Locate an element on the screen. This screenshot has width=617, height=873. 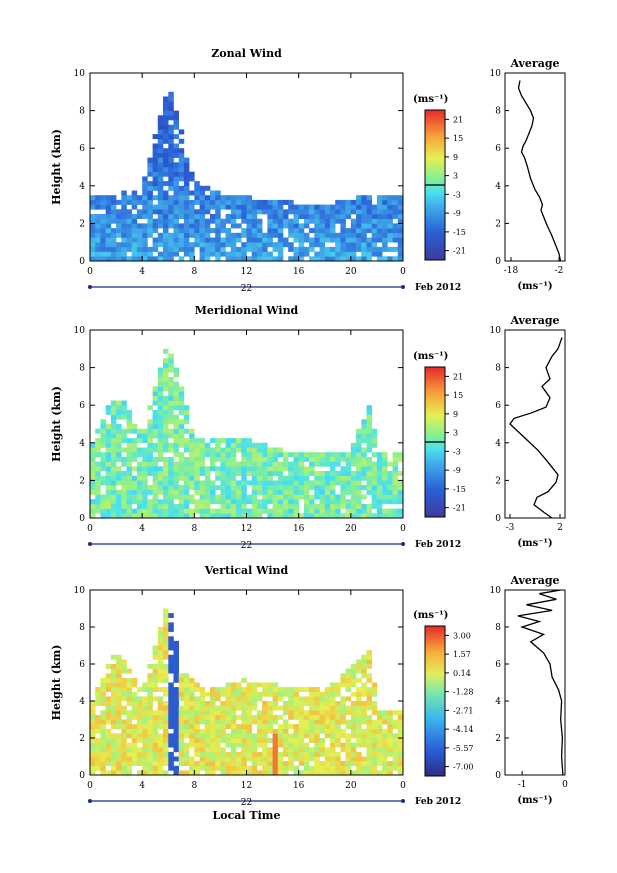
x-tick-label: 20 is located at coordinates (351, 272).